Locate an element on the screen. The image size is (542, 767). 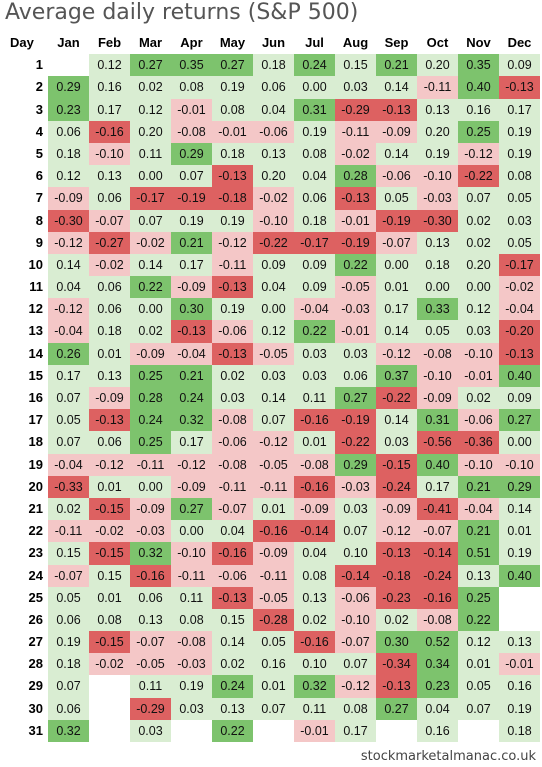
return-cell: 0.16 is located at coordinates (437, 730).